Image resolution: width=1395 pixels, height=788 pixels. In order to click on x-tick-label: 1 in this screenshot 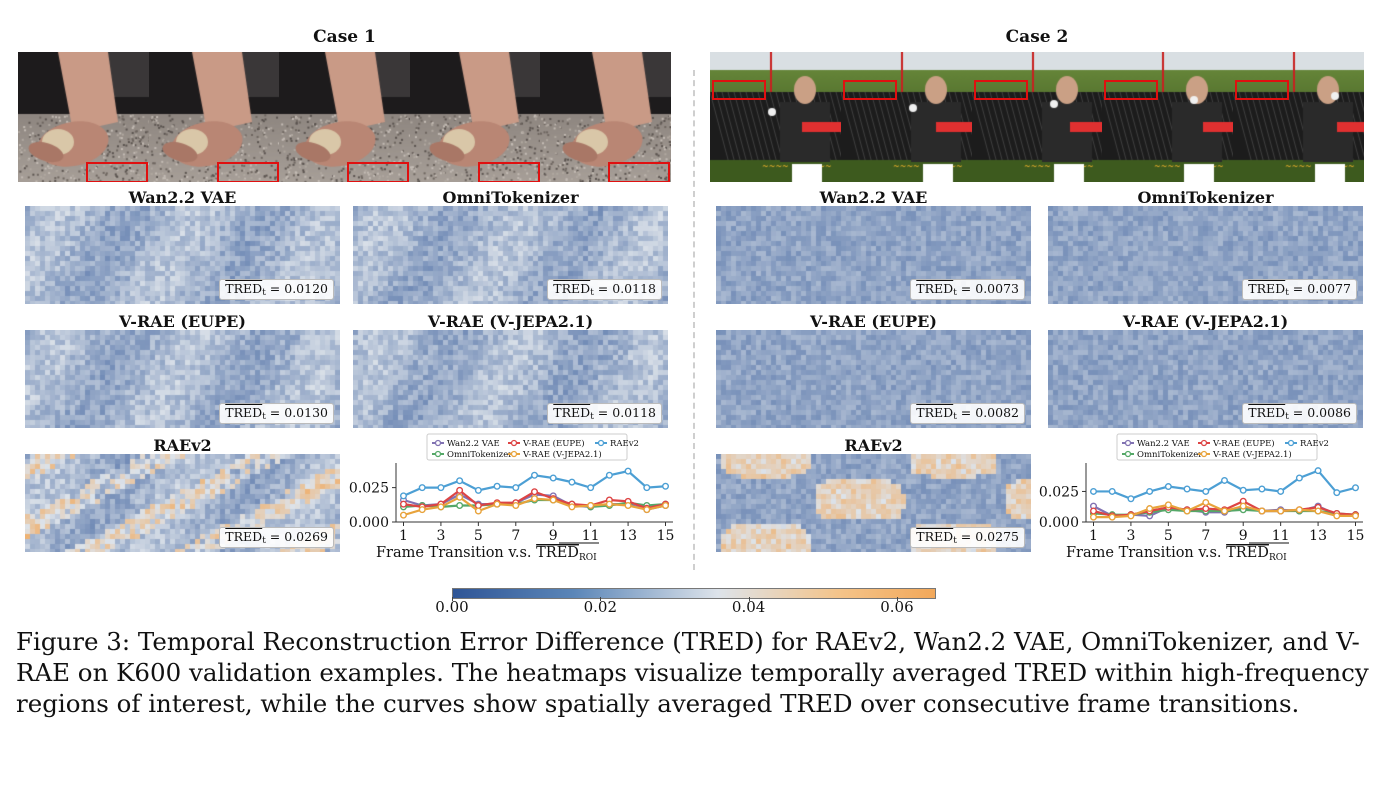, I will do `click(1093, 536)`.